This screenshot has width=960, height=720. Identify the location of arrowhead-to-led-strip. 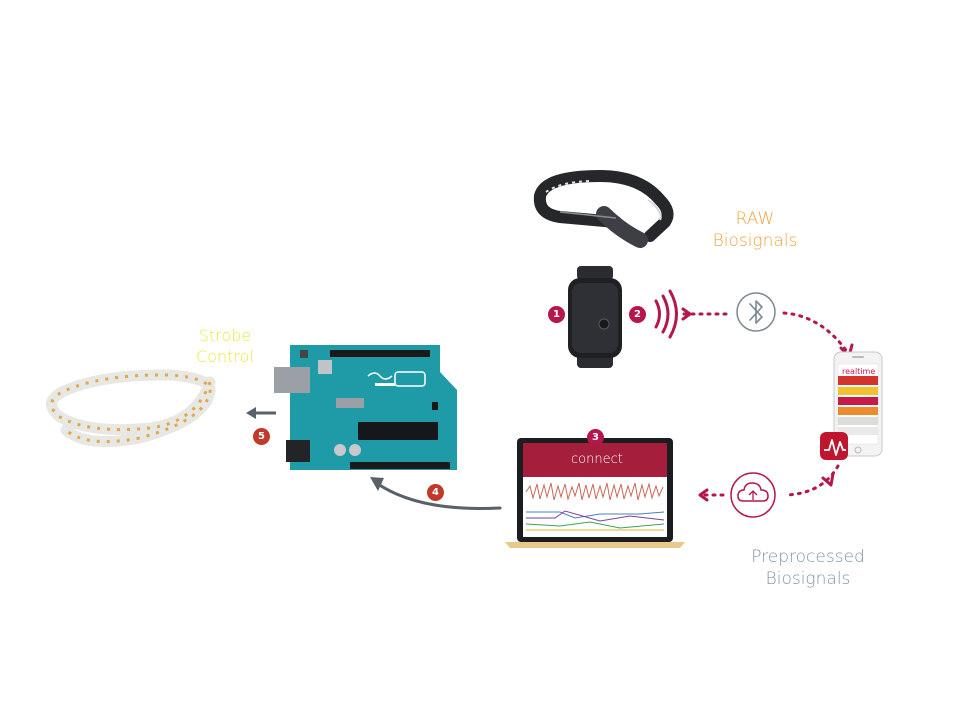
(251, 413).